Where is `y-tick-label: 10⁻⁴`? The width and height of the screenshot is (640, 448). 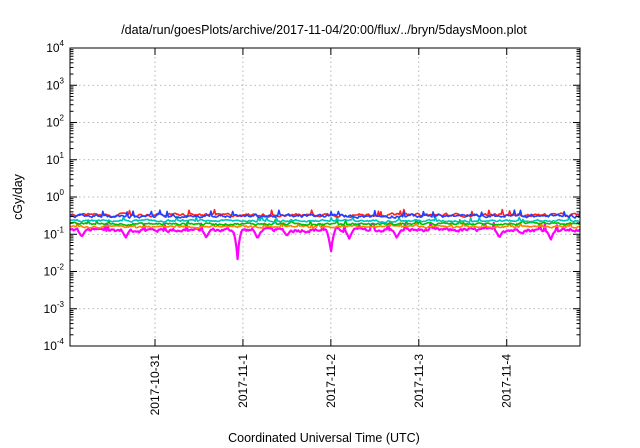 y-tick-label: 10⁻⁴ is located at coordinates (54, 345).